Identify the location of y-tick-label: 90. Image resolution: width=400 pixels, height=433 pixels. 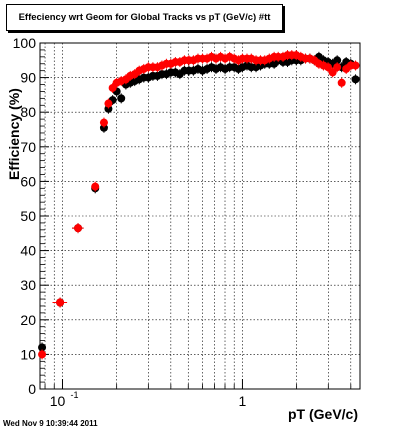
(28, 78).